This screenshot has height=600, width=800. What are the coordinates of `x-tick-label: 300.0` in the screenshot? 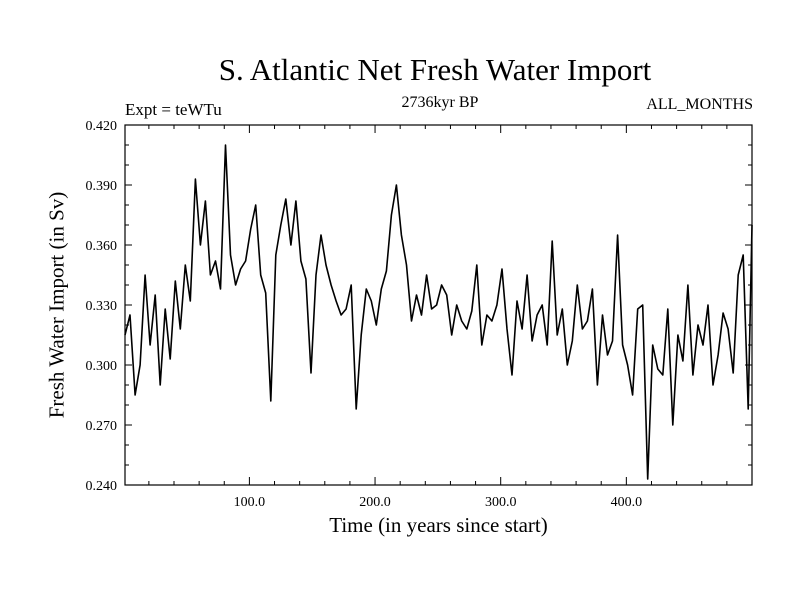 It's located at (501, 502).